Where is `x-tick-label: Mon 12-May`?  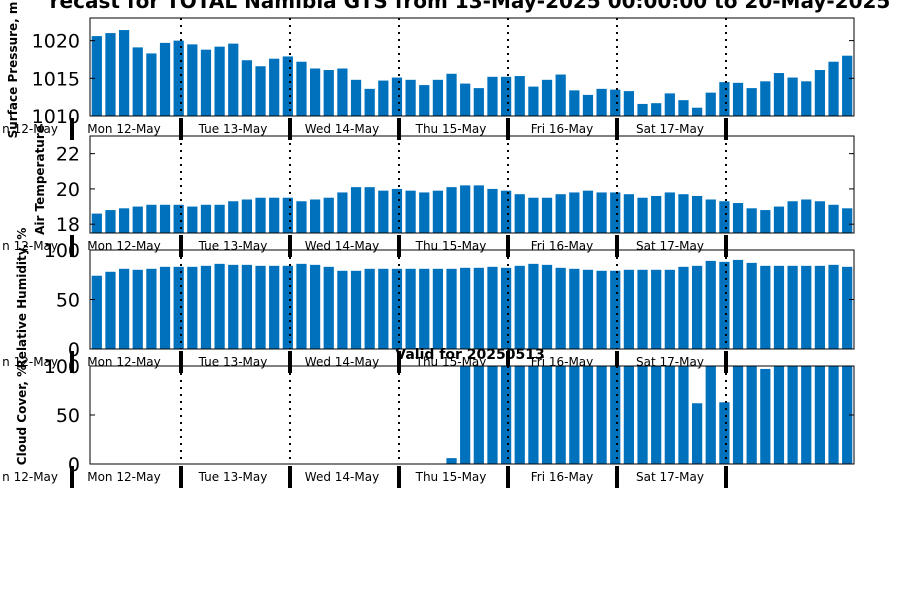 x-tick-label: Mon 12-May is located at coordinates (124, 362).